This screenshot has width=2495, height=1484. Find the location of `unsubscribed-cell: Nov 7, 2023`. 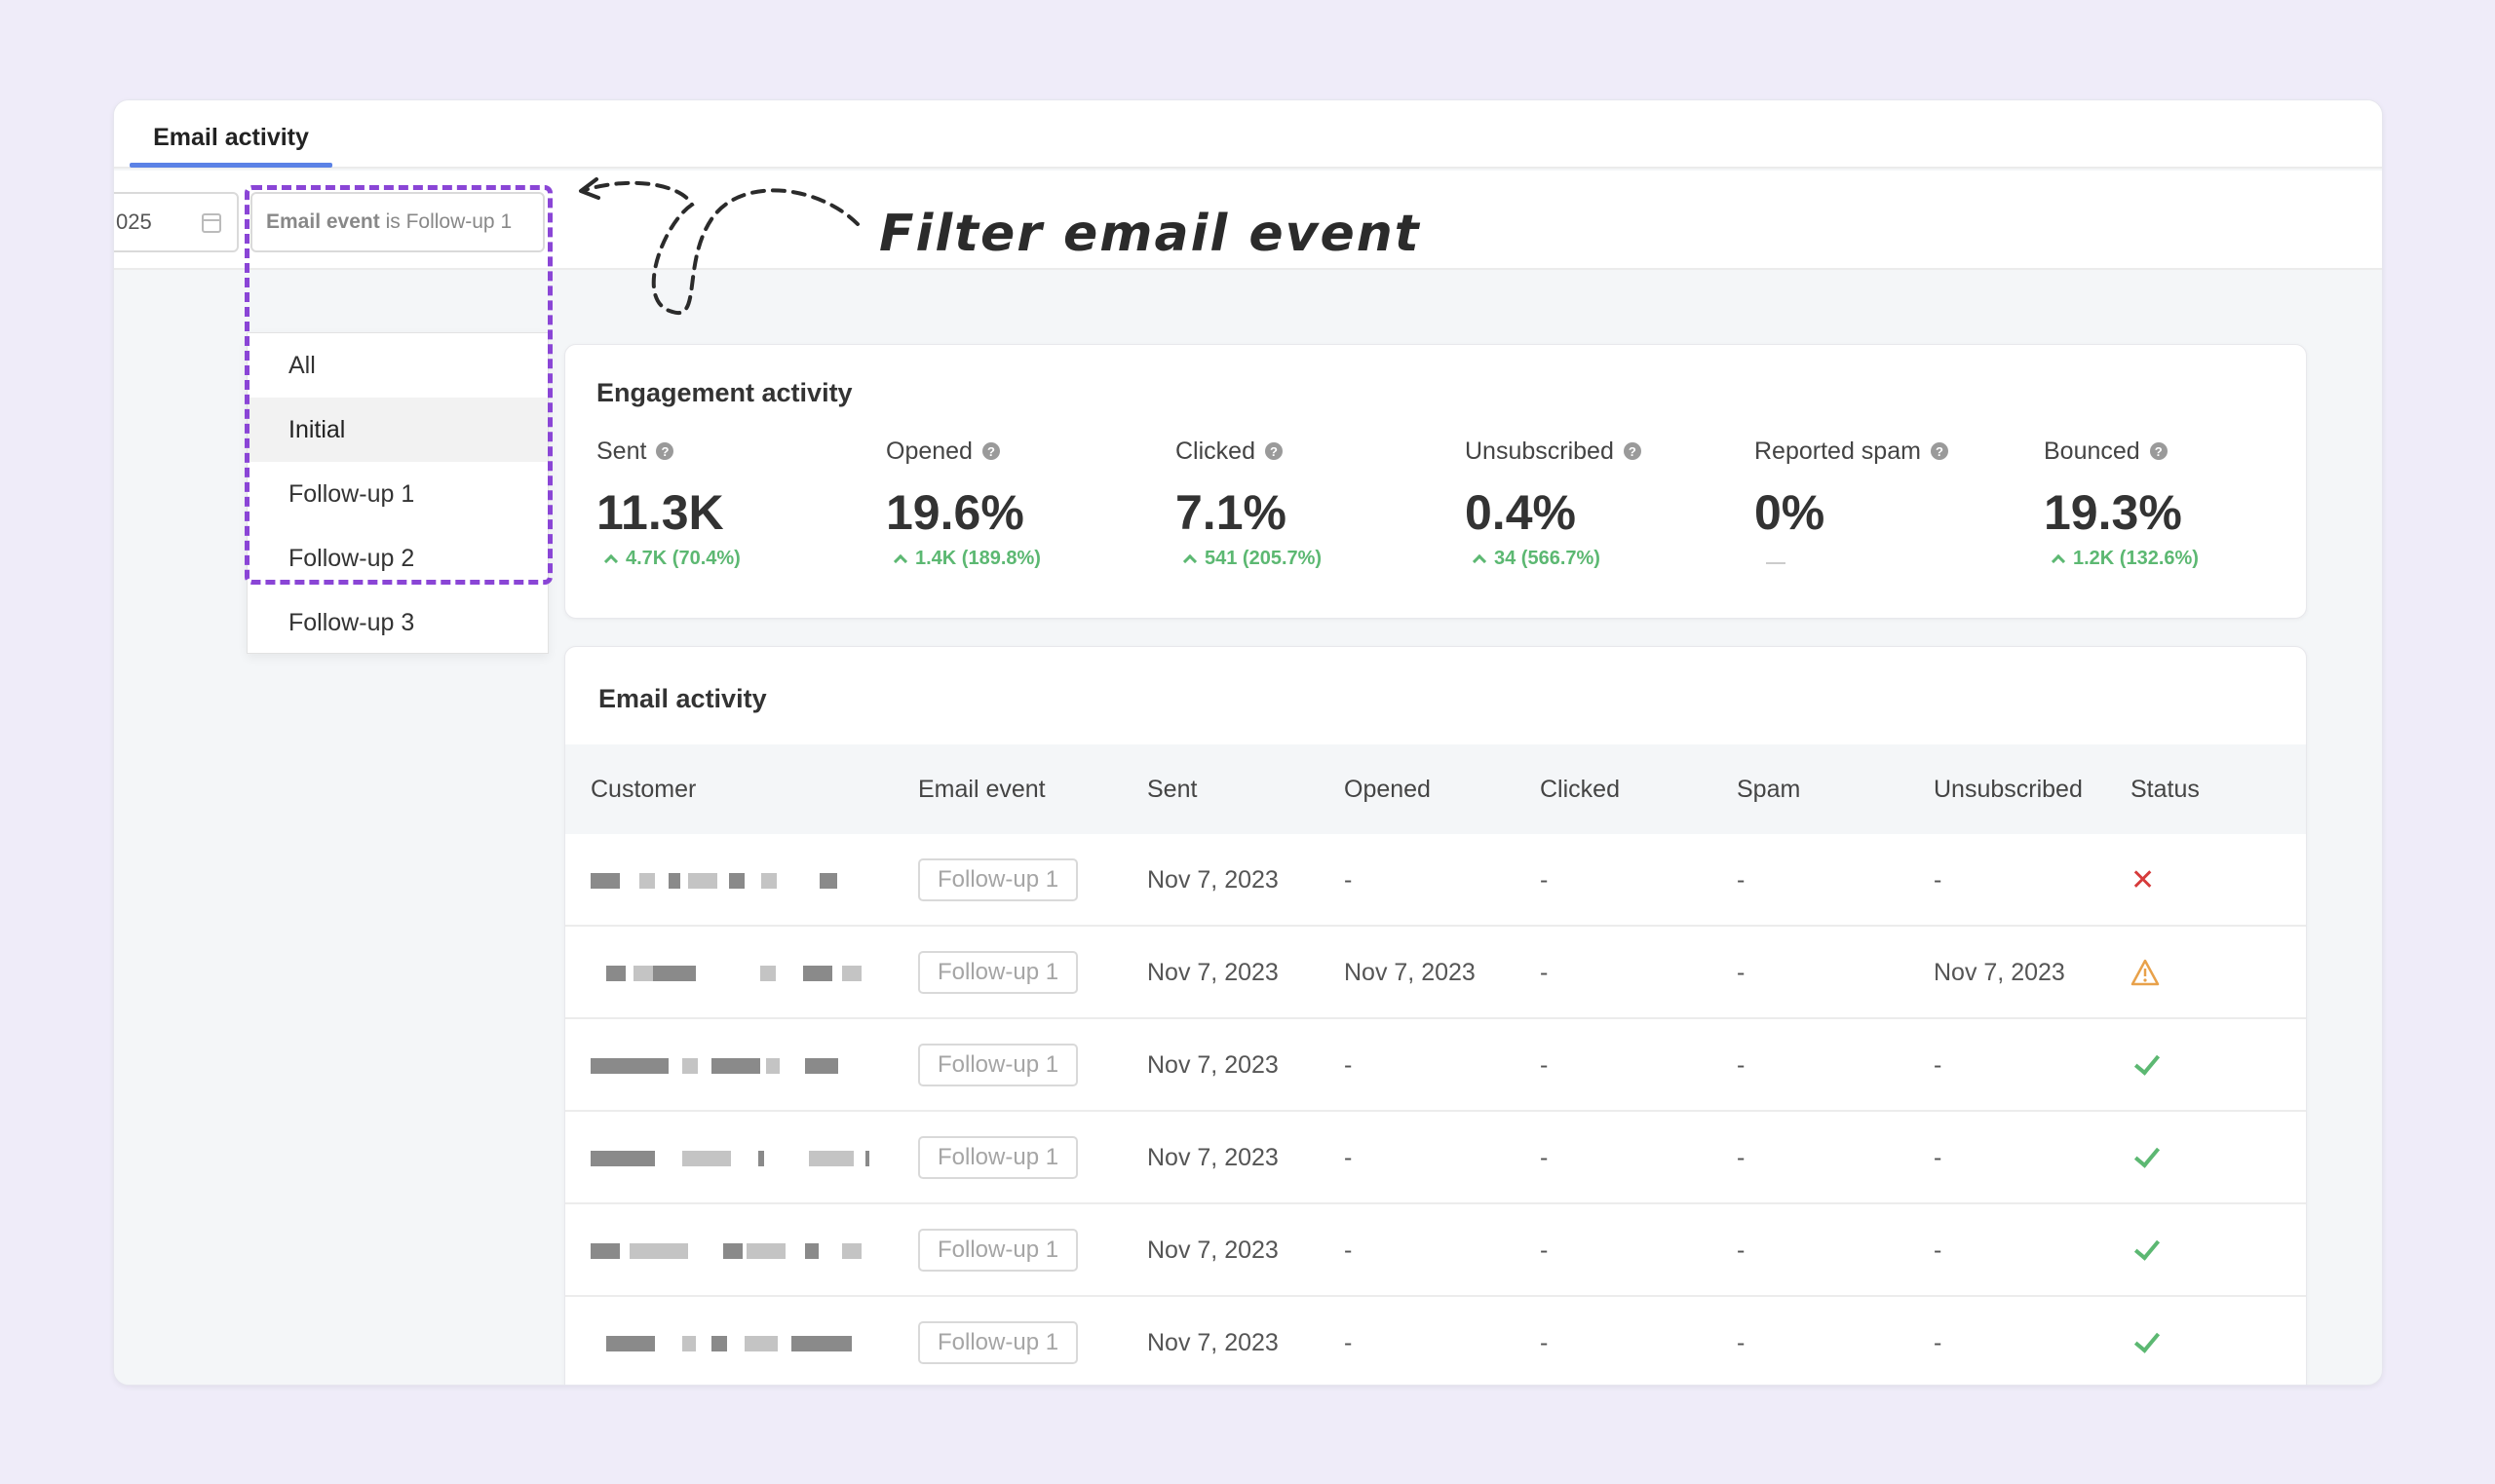

unsubscribed-cell: Nov 7, 2023 is located at coordinates (1999, 972).